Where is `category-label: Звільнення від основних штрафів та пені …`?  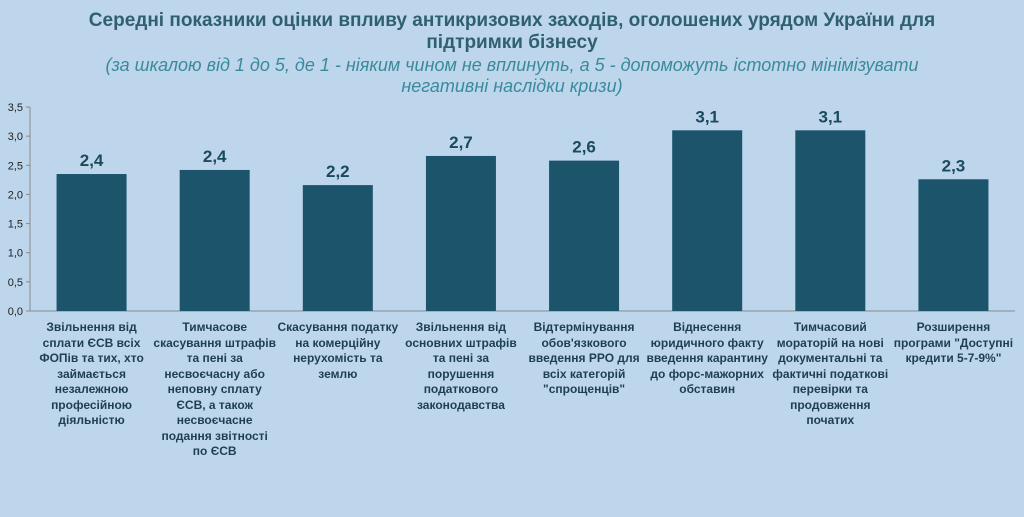 category-label: Звільнення від основних штрафів та пені … is located at coordinates (461, 366).